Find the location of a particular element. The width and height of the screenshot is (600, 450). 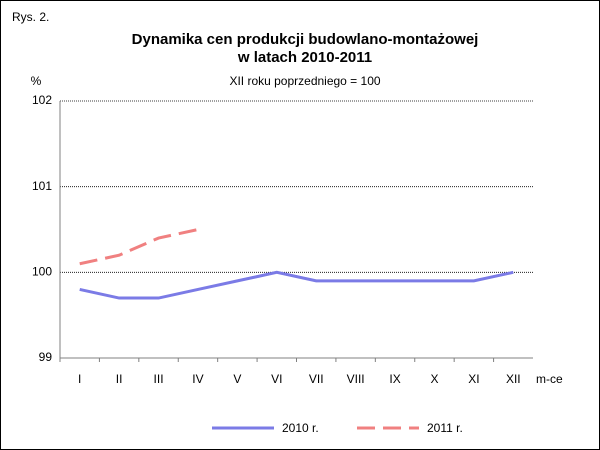

x-tick-label: IX is located at coordinates (394, 379).